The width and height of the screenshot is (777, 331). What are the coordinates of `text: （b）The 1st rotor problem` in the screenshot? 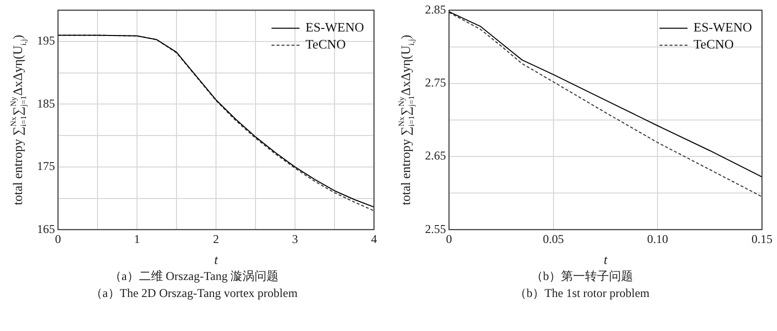 It's located at (582, 293).